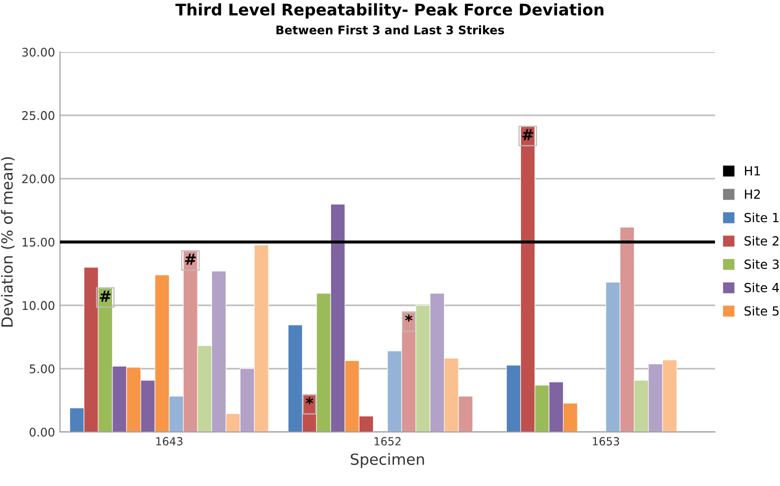 The image size is (780, 486). Describe the element at coordinates (8, 242) in the screenshot. I see `y-axis-title: Deviation (% of mean)` at that location.